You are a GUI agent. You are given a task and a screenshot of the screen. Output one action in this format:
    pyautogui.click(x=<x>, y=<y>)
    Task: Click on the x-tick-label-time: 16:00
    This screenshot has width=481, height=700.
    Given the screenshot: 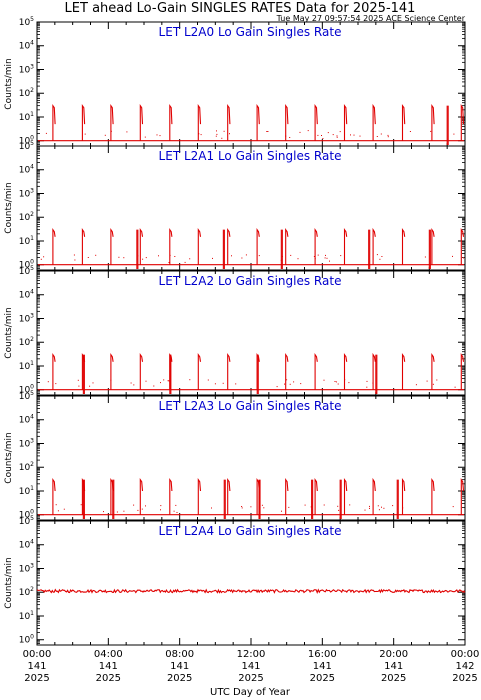 What is the action you would take?
    pyautogui.click(x=322, y=654)
    